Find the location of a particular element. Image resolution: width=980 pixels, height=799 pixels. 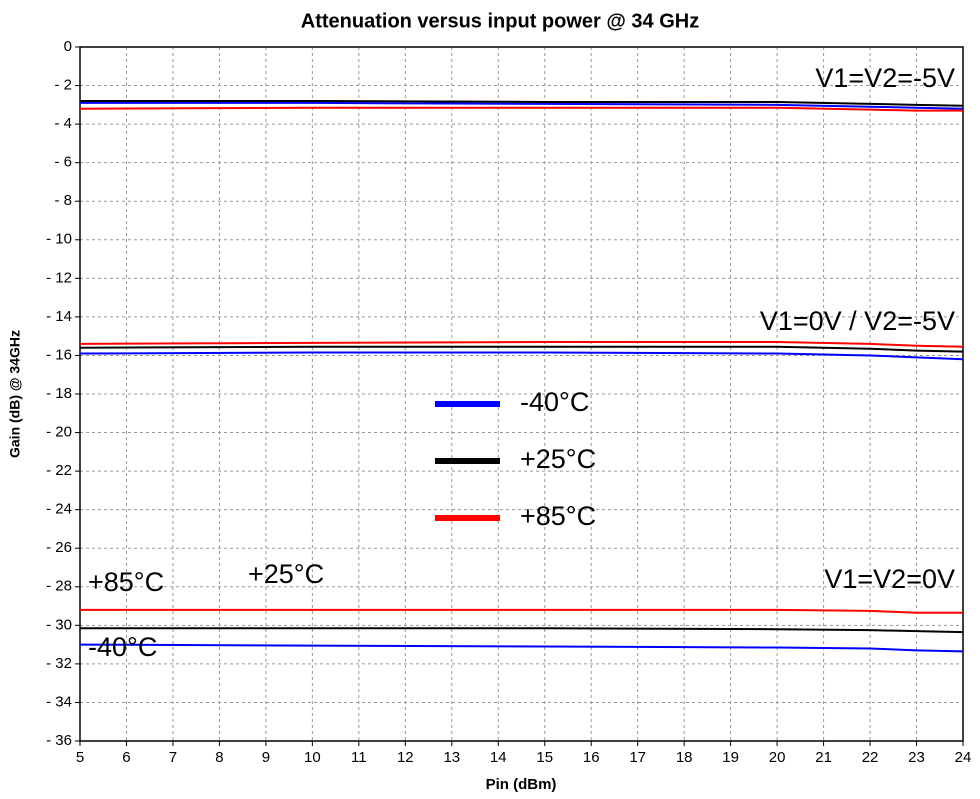

x-tick-label: 21 is located at coordinates (823, 757).